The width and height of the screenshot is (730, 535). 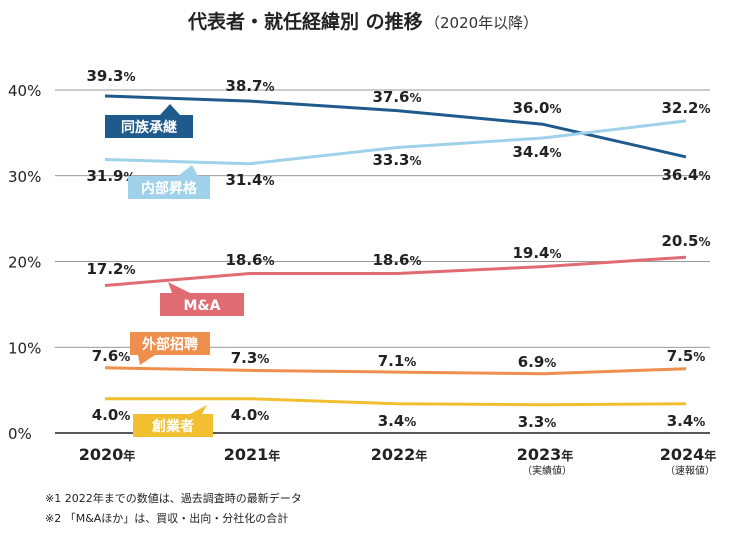 I want to click on x-tick-label: 2023年, so click(x=545, y=454).